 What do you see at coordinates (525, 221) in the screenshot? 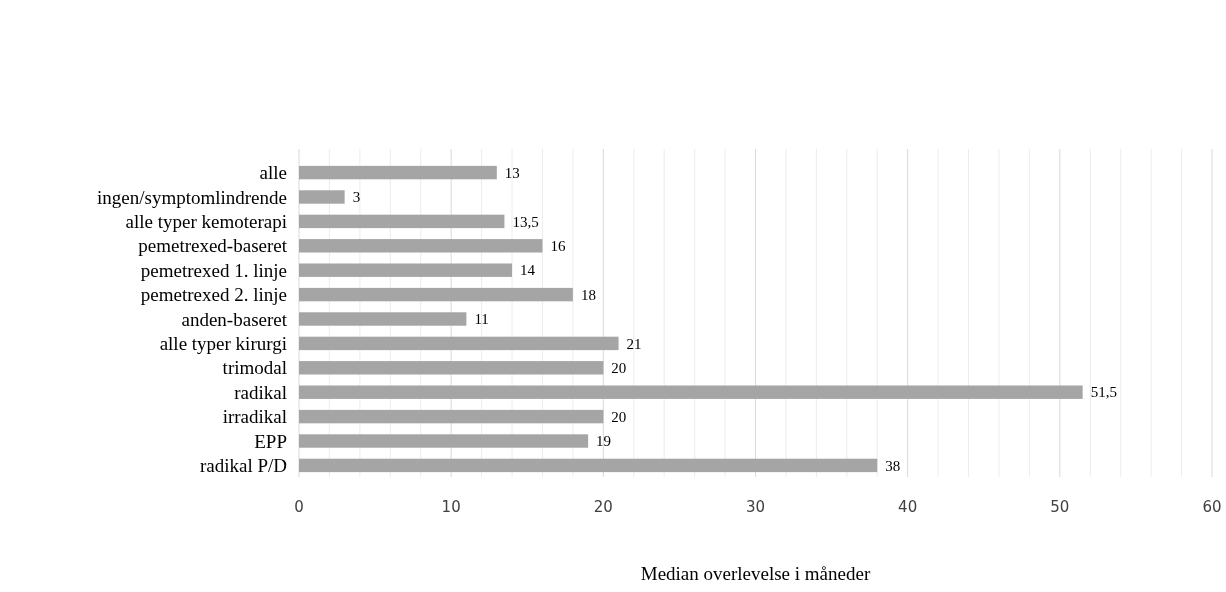
I see `data-label: 13,5` at bounding box center [525, 221].